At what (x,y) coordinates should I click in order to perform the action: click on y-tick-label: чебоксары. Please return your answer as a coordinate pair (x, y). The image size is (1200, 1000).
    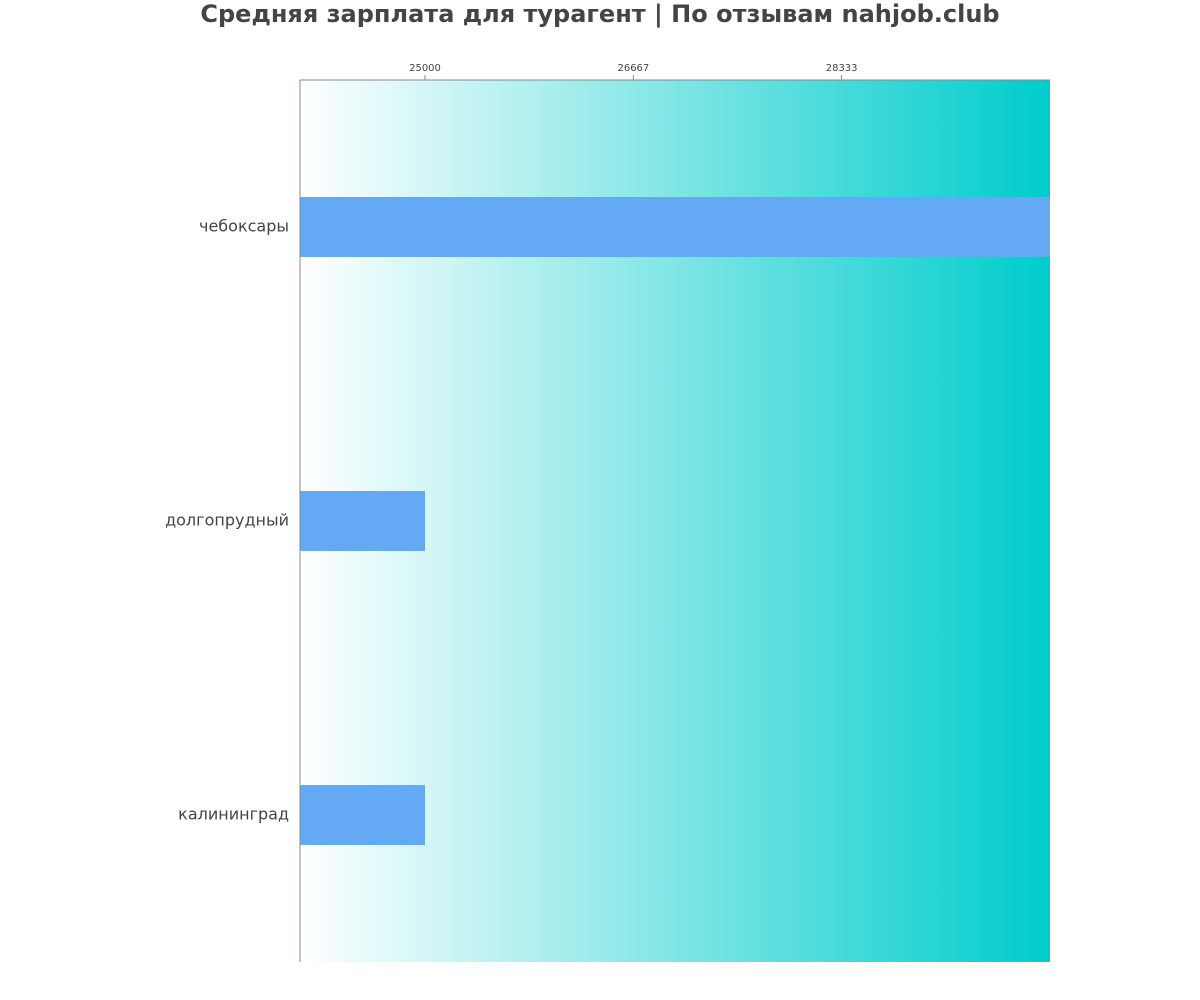
    Looking at the image, I should click on (244, 226).